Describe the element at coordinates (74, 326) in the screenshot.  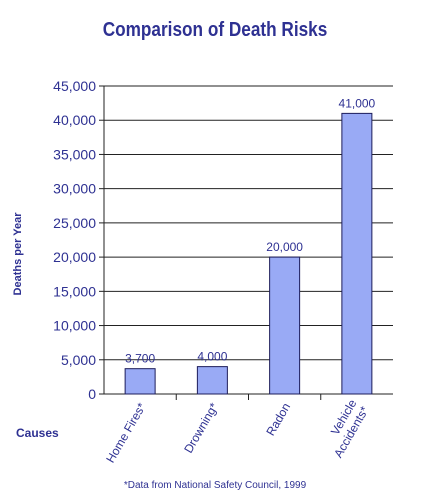
I see `y-tick-label: 10,000` at that location.